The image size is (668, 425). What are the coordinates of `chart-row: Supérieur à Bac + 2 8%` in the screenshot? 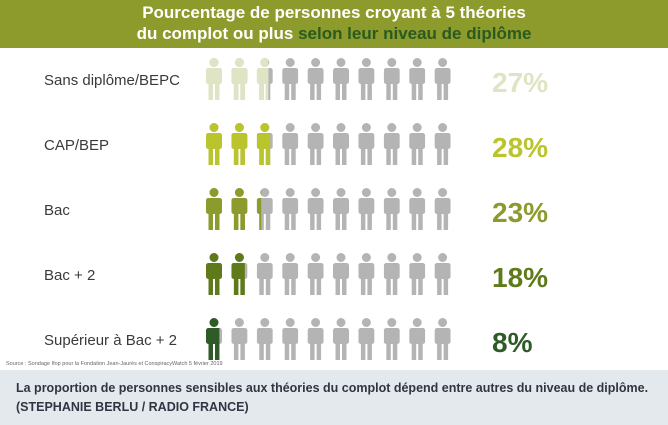 It's located at (288, 339).